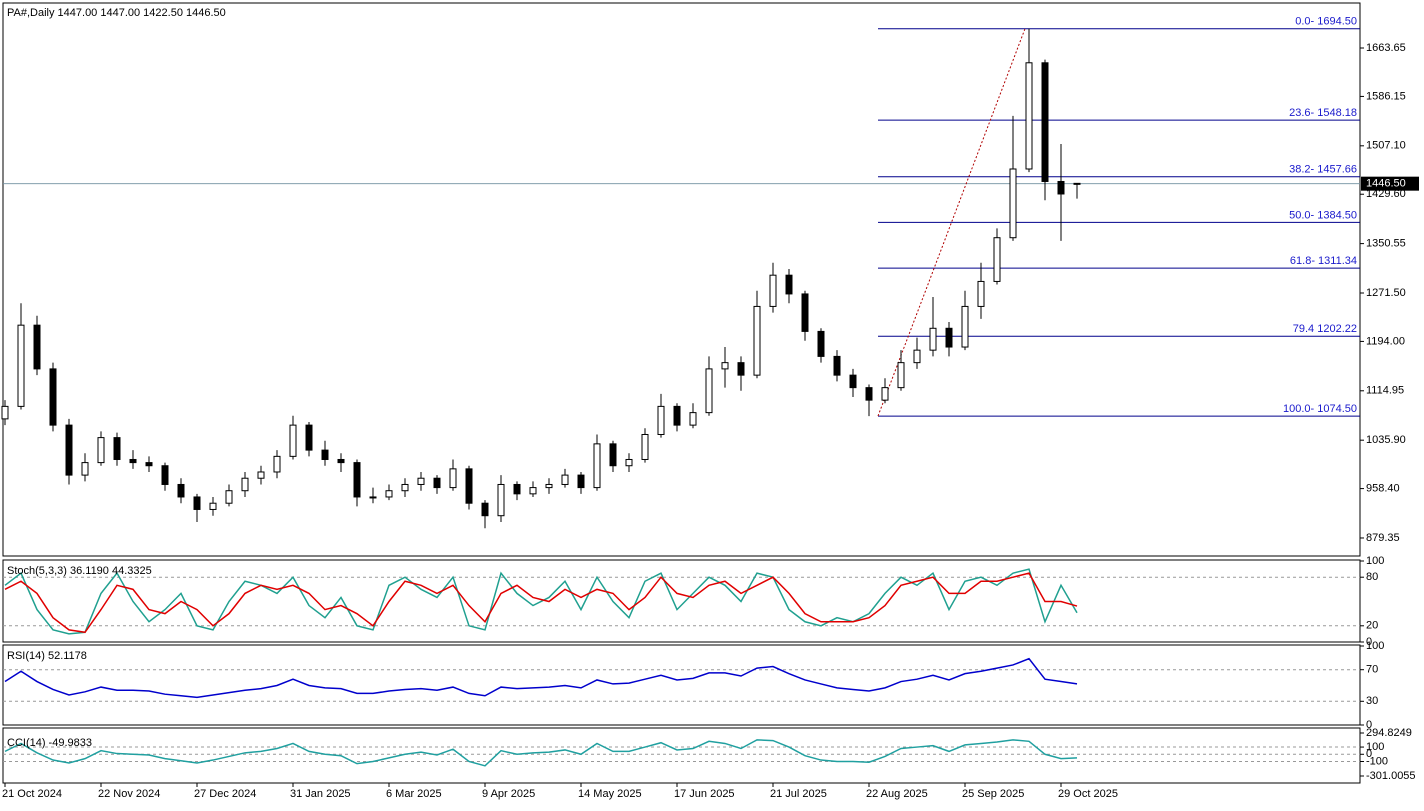 This screenshot has height=811, width=1424. Describe the element at coordinates (1386, 244) in the screenshot. I see `y-tick-label: 1350.55` at that location.